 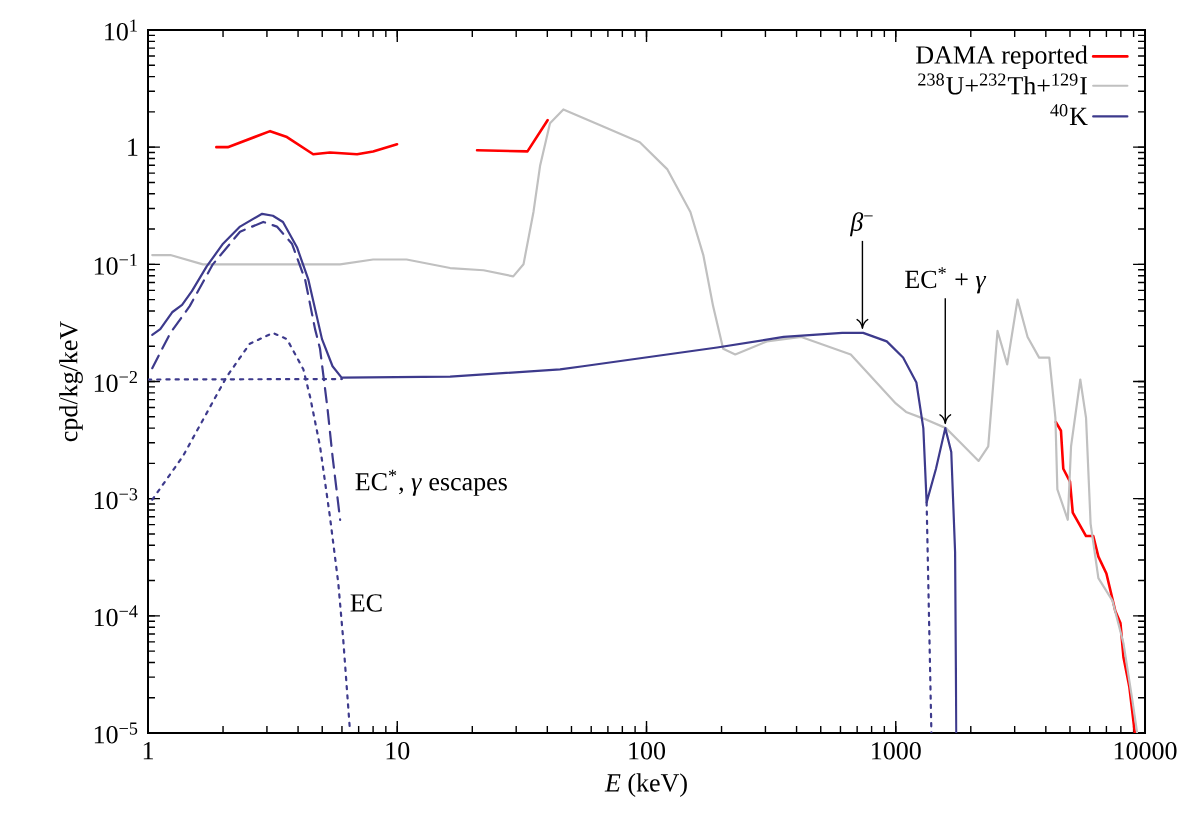 What do you see at coordinates (946, 280) in the screenshot?
I see `annotation: EC$^{*}$ + γ` at bounding box center [946, 280].